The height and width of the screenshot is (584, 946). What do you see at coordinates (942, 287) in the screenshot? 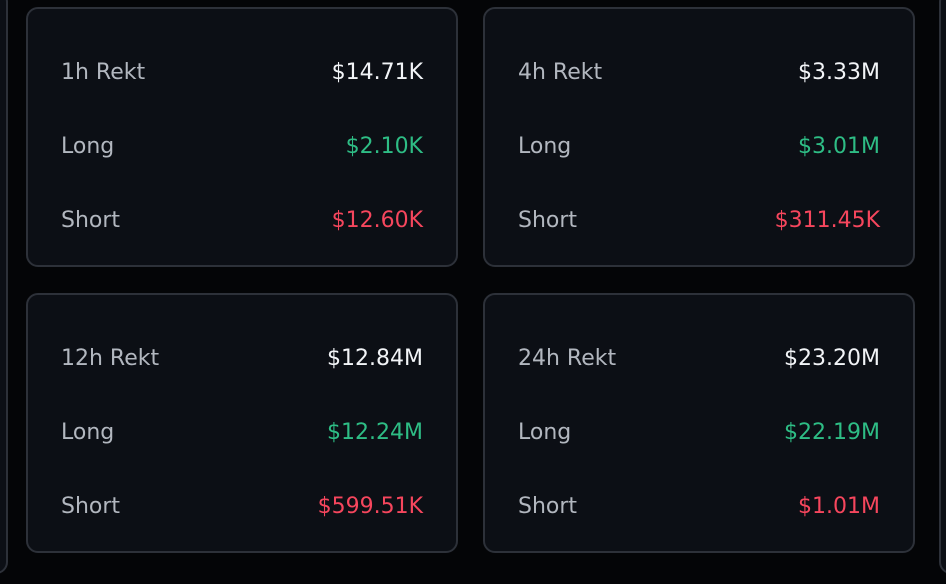
I see `partial-card-right` at bounding box center [942, 287].